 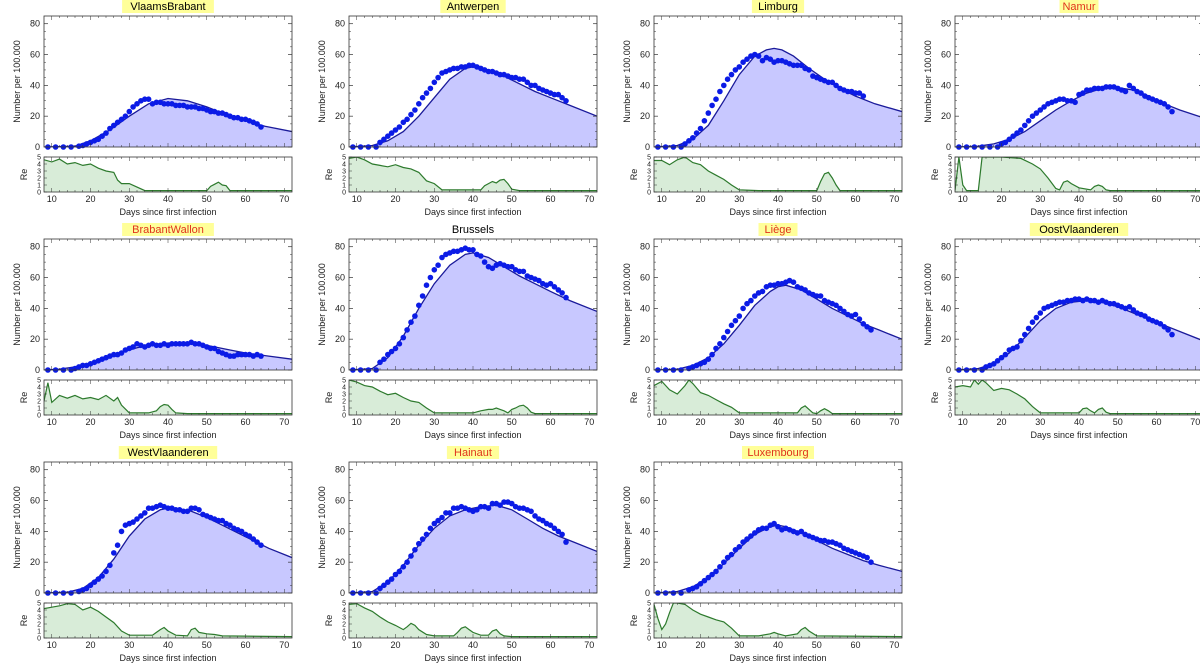 I want to click on panel-title: VlaamsBrabant, so click(x=167, y=7).